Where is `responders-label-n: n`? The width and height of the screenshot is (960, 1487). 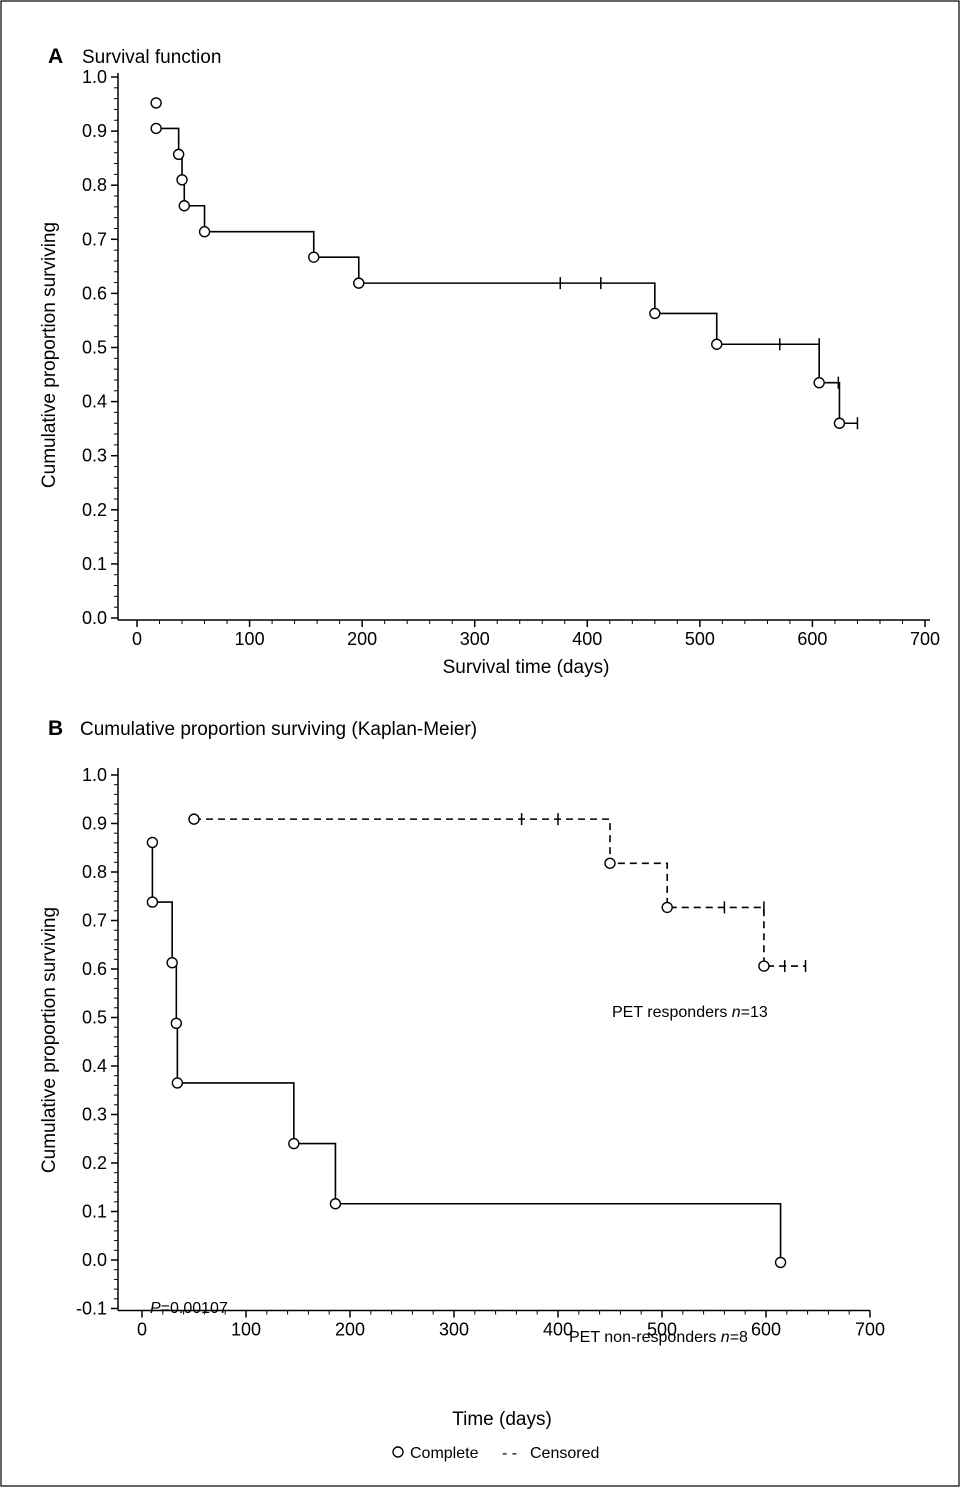 responders-label-n: n is located at coordinates (736, 1012).